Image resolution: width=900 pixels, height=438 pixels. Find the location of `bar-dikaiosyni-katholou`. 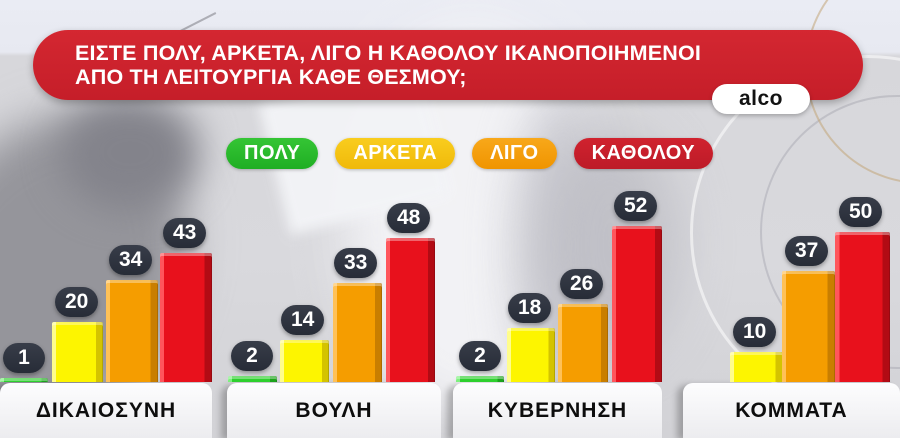

bar-dikaiosyni-katholou is located at coordinates (186, 317).